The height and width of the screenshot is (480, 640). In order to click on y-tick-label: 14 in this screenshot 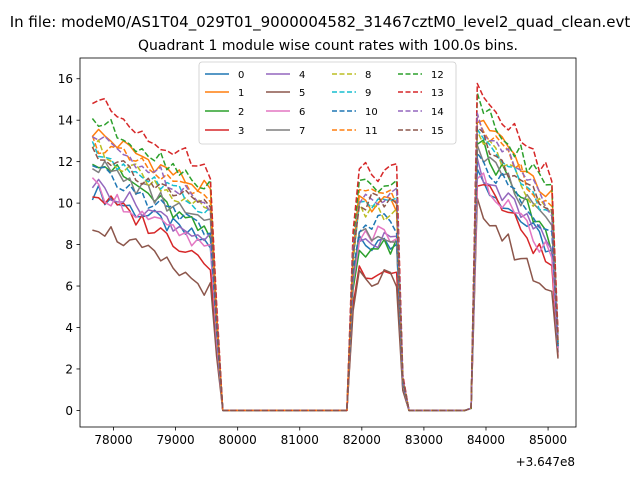, I will do `click(65, 121)`.